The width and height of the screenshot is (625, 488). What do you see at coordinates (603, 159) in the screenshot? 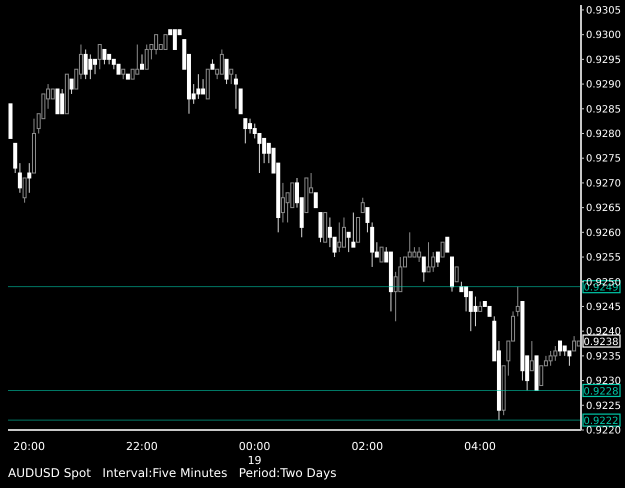
I see `y-tick-label: 0.9275` at bounding box center [603, 159].